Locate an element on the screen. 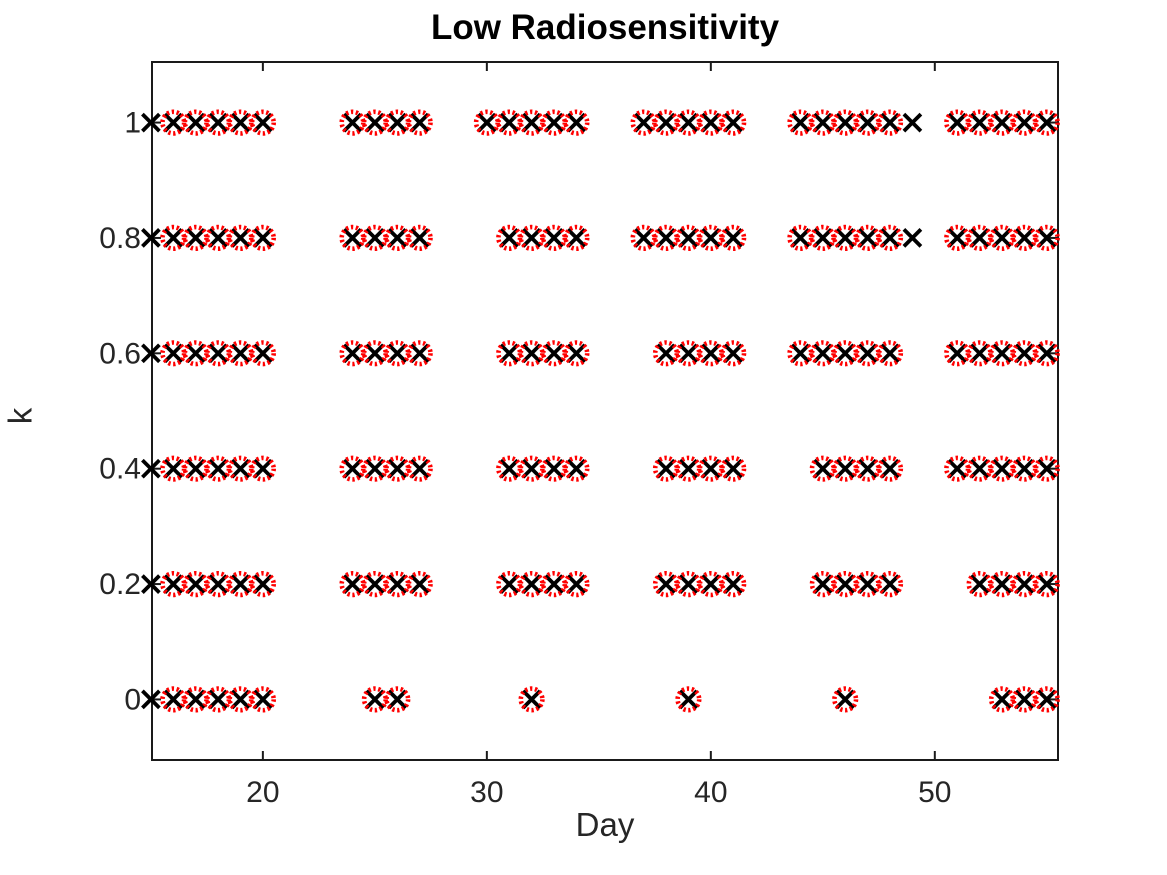 This screenshot has height=875, width=1167. svg-text: 50 is located at coordinates (934, 792).